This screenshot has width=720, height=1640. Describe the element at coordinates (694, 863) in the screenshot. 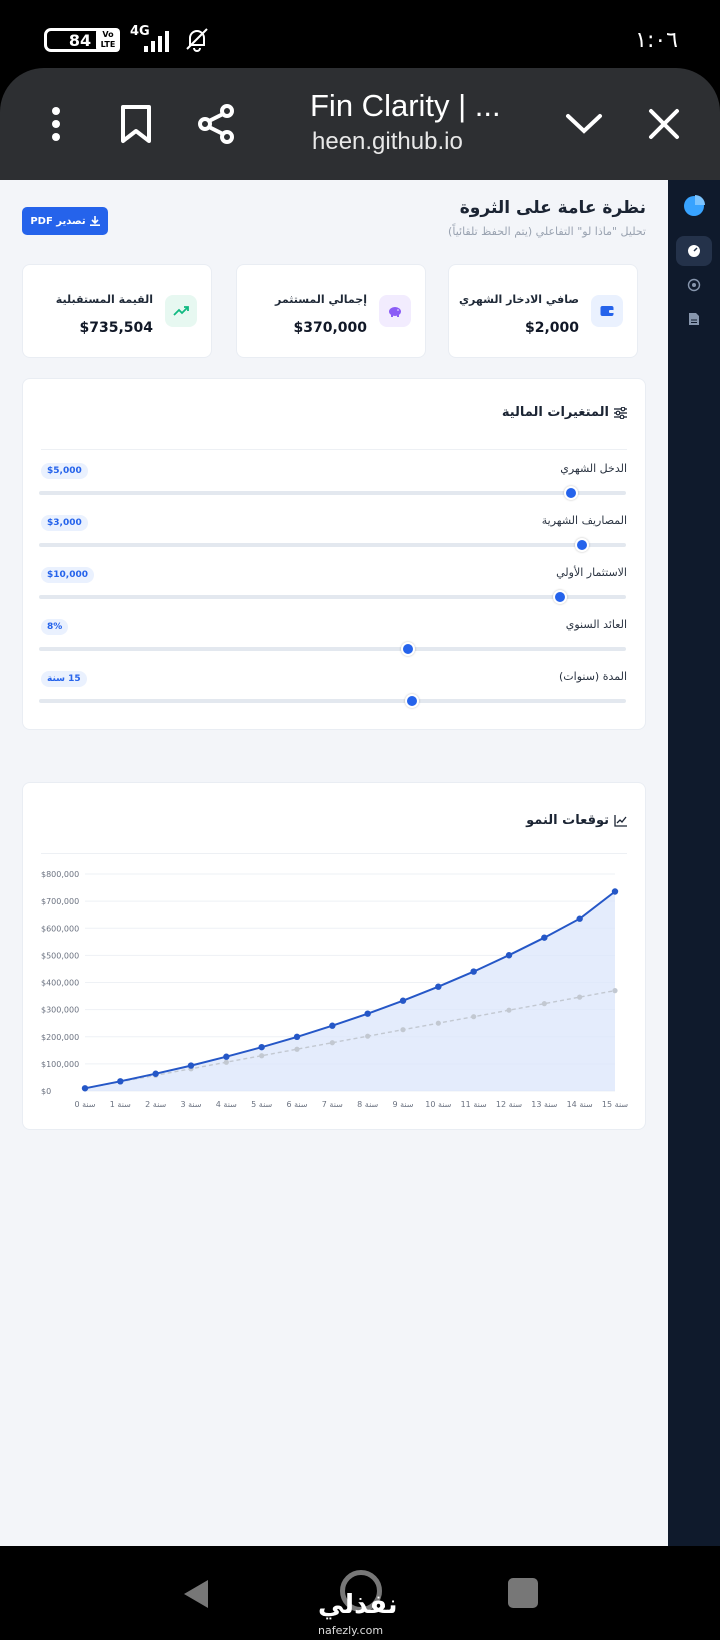

I see `sidebar` at that location.